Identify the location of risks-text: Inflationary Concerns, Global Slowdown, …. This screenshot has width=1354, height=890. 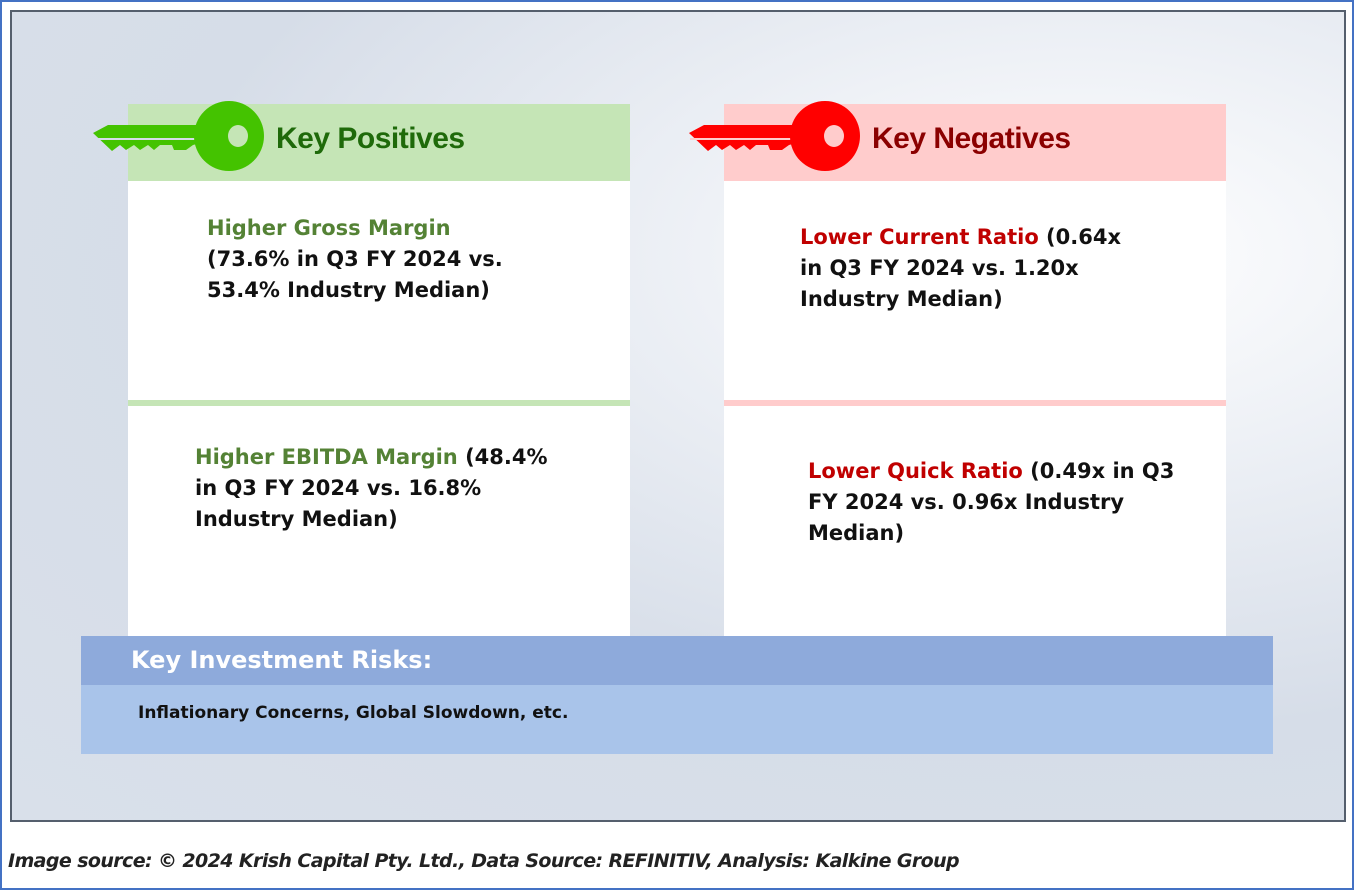
(353, 713).